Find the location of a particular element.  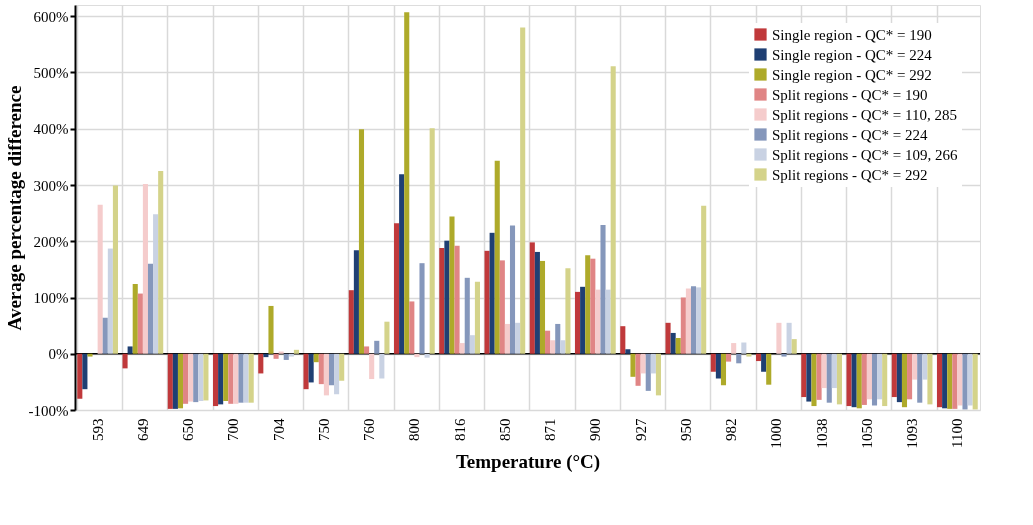

legend-label: Split regions - QC* = 190 is located at coordinates (850, 94).